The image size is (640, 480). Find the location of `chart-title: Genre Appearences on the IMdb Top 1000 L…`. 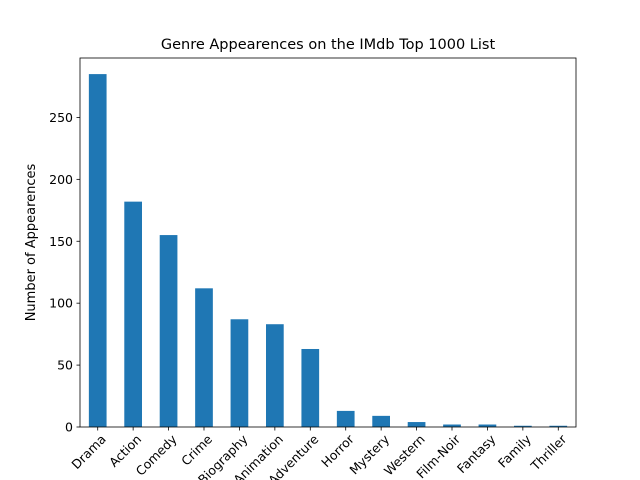

chart-title: Genre Appearences on the IMdb Top 1000 L… is located at coordinates (328, 45).